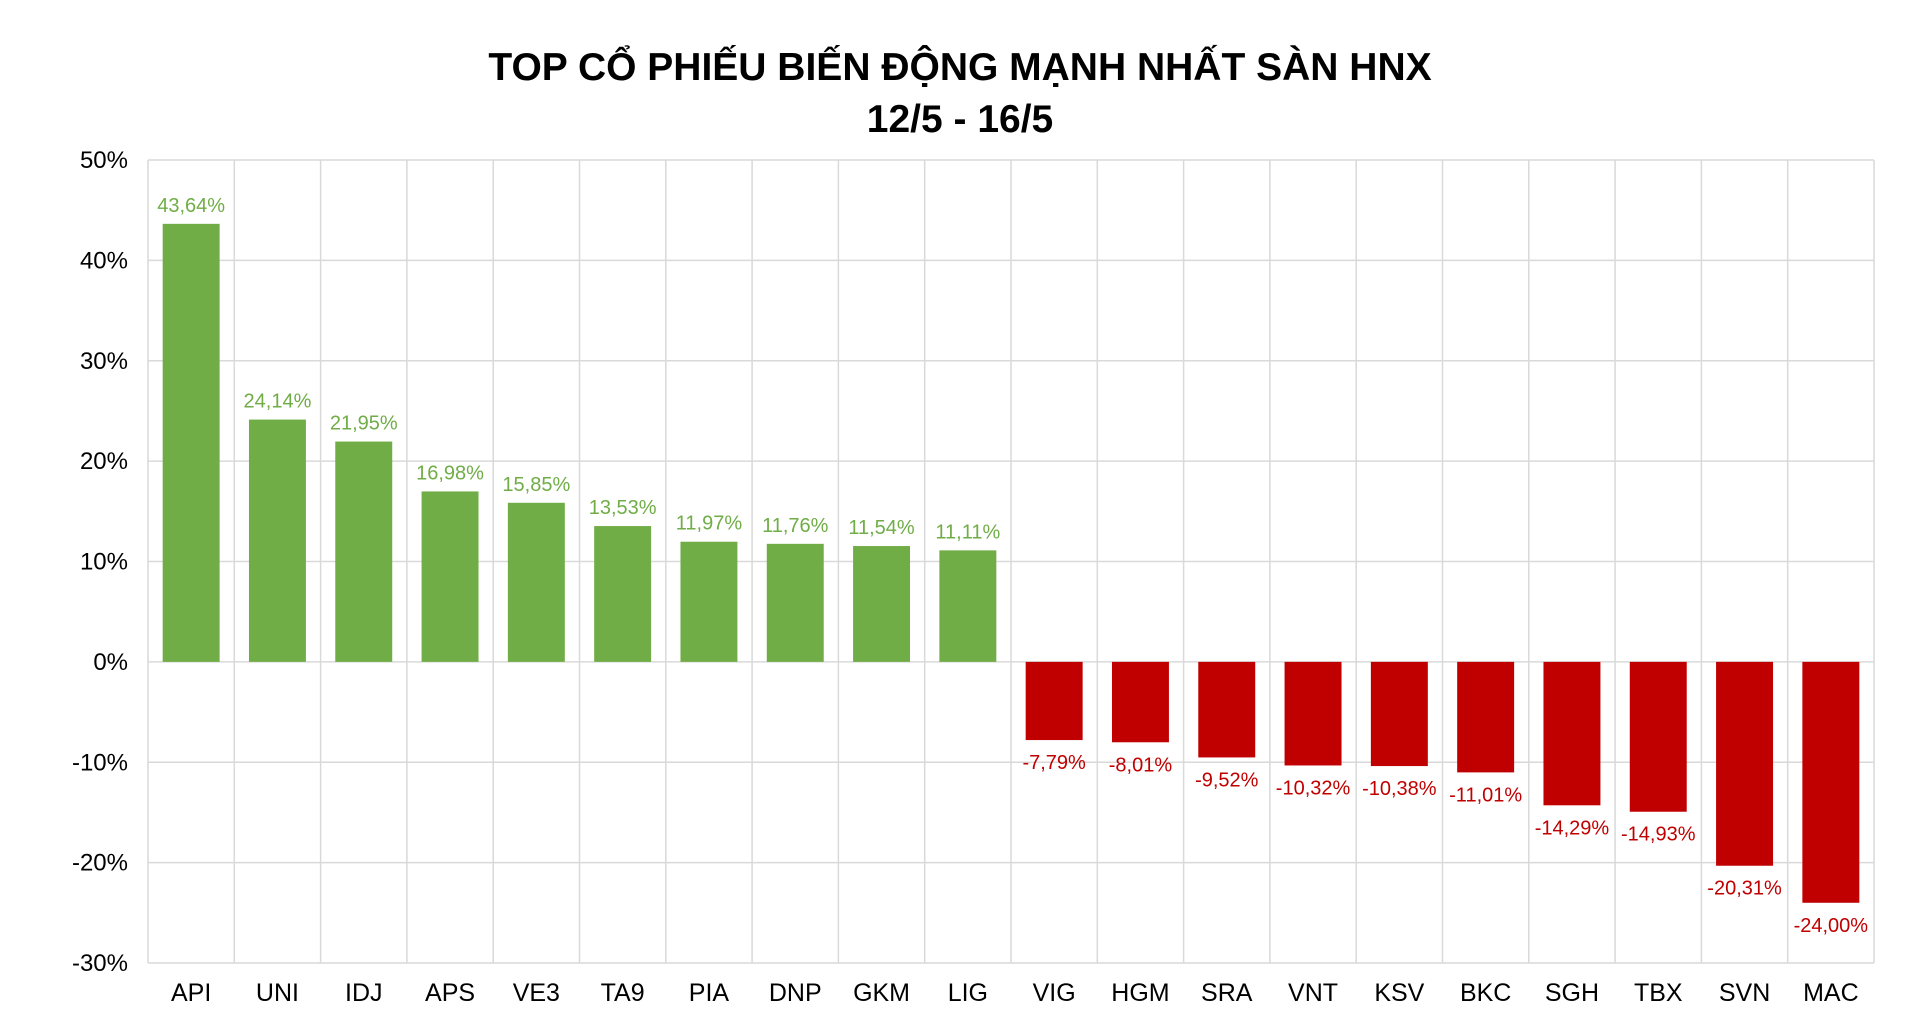 The image size is (1920, 1025). What do you see at coordinates (1658, 835) in the screenshot?
I see `data-label-tbx: -14,93%` at bounding box center [1658, 835].